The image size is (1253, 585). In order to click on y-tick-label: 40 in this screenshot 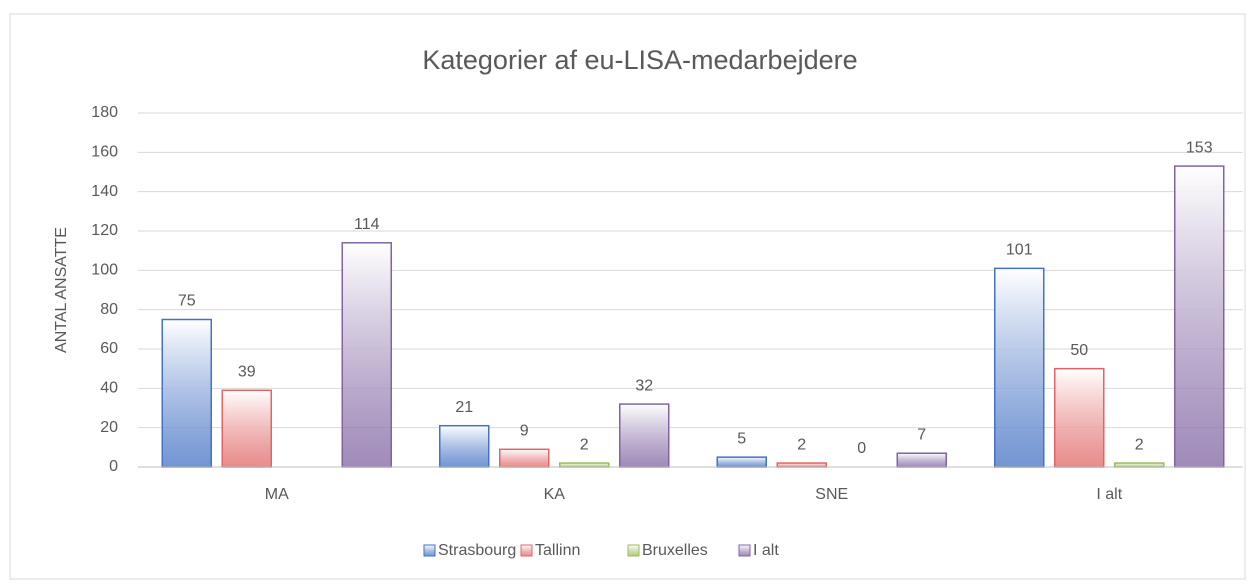, I will do `click(109, 388)`.